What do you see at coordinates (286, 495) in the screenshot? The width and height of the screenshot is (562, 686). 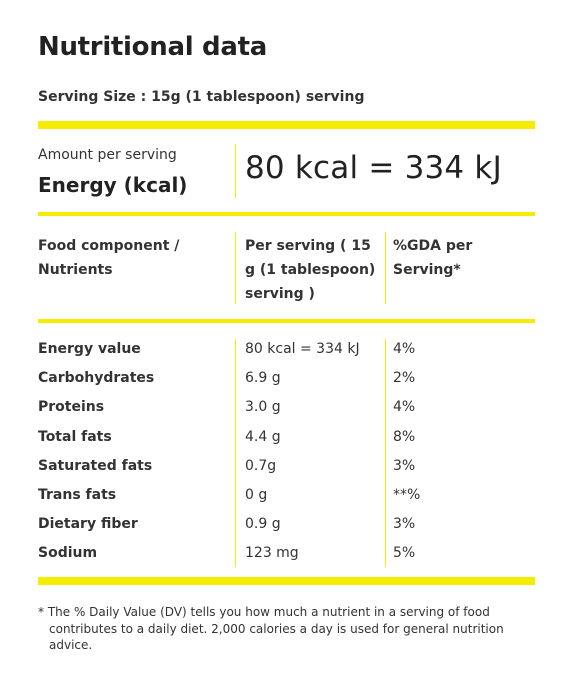 I see `table-row: Trans fats 0 g **%` at bounding box center [286, 495].